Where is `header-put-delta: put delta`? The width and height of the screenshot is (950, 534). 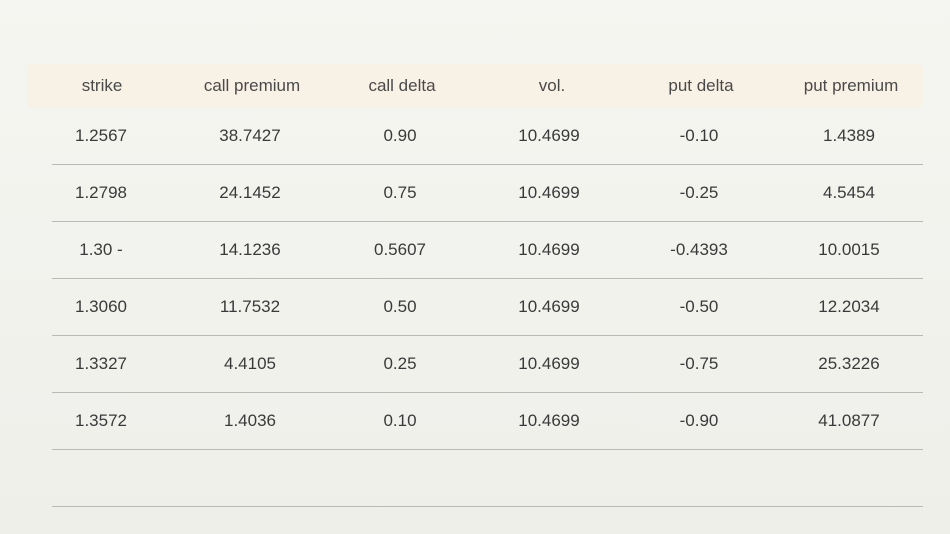 header-put-delta: put delta is located at coordinates (701, 85).